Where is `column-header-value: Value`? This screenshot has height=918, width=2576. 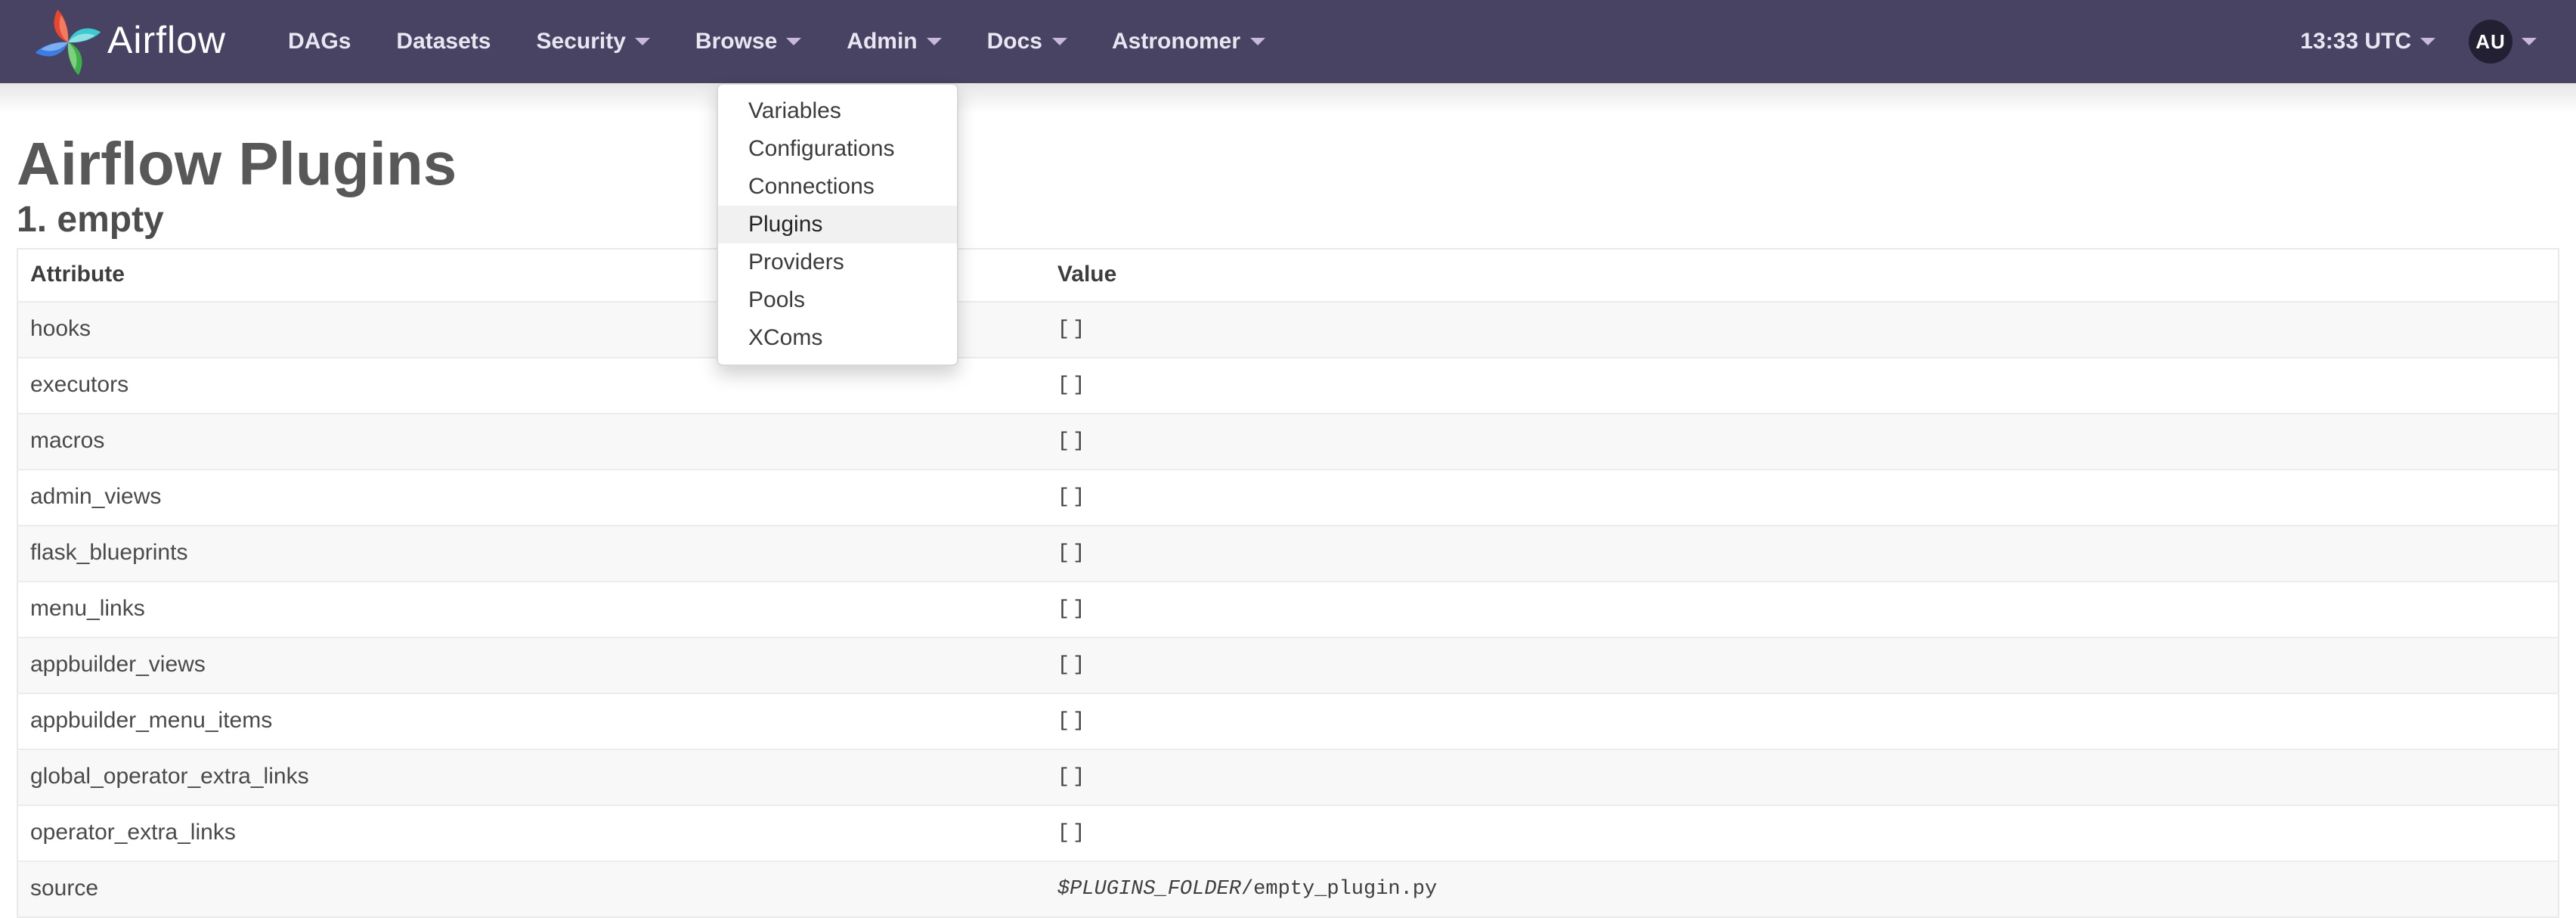
column-header-value: Value is located at coordinates (1087, 274).